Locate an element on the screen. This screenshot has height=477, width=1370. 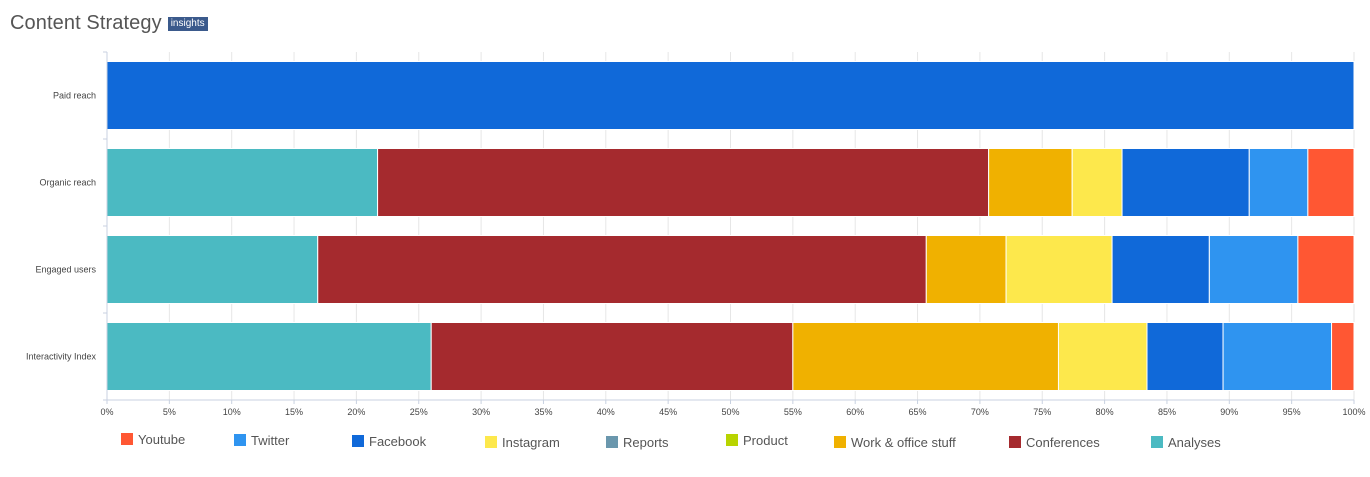
legend-item-conferences: Conferences is located at coordinates (1054, 442).